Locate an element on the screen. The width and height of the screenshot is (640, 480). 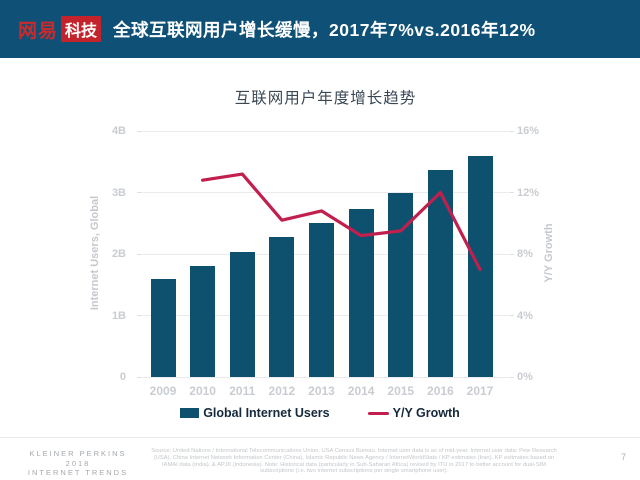
right-axis-tick-label: 8% is located at coordinates (525, 254).